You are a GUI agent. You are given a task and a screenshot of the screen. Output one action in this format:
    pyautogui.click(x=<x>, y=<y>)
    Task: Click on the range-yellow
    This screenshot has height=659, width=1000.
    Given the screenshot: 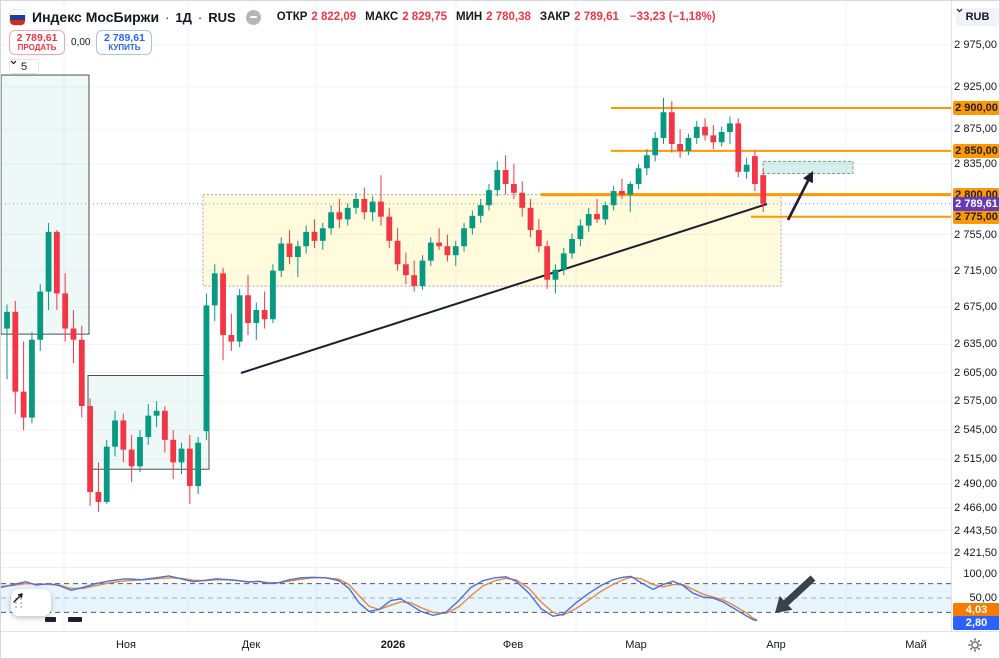 What is the action you would take?
    pyautogui.click(x=492, y=240)
    